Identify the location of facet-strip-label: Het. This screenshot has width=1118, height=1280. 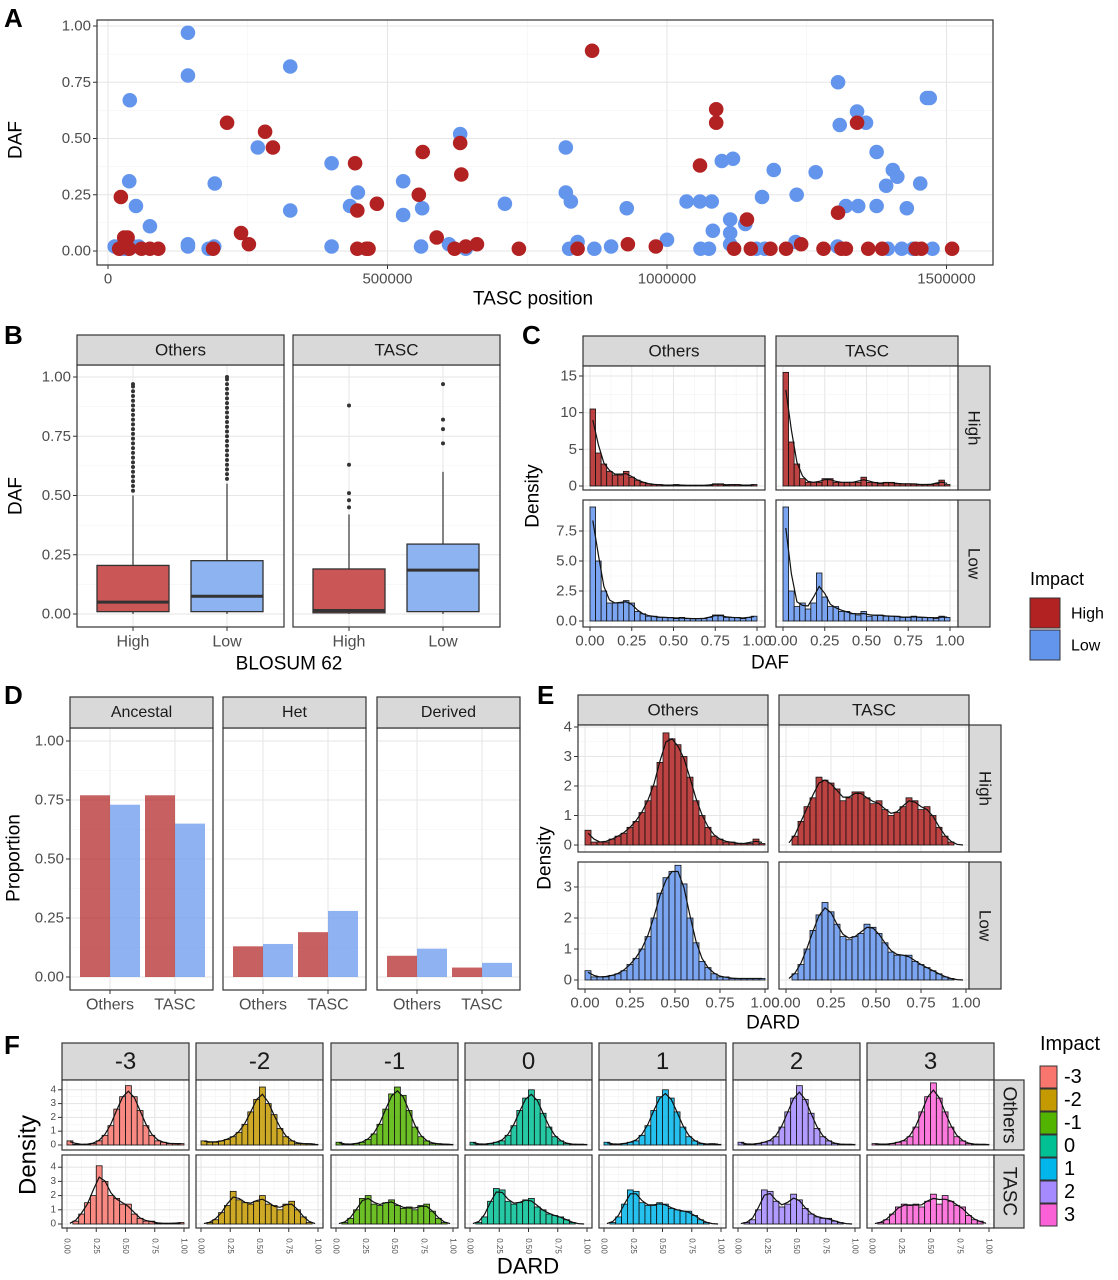
(294, 712).